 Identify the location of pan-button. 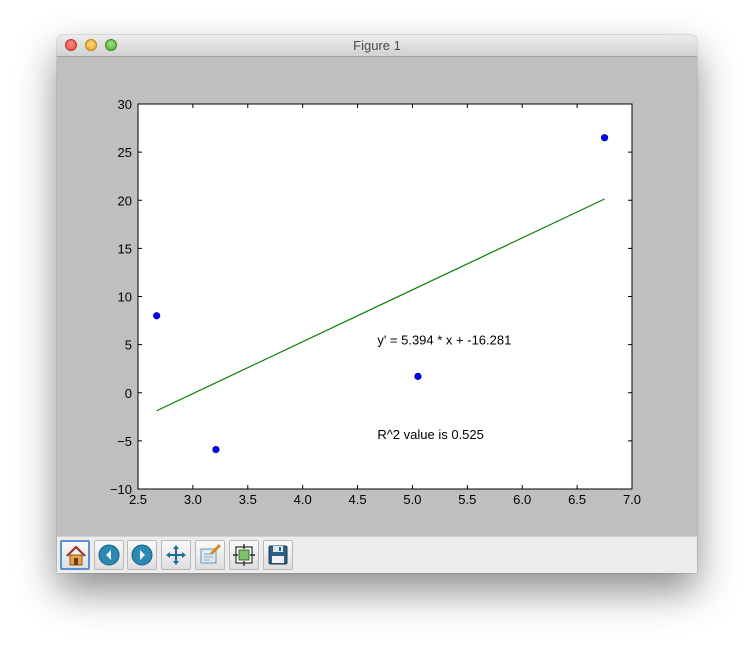
(176, 555).